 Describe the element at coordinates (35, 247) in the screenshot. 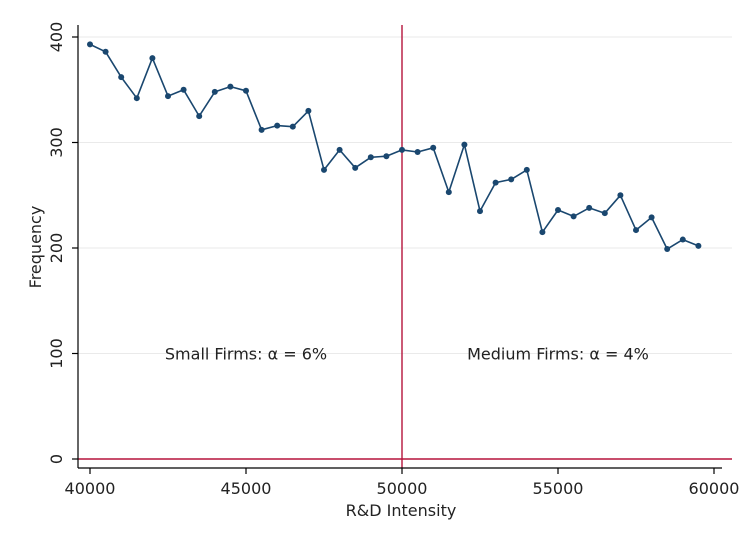

I see `y-axis-title: Frequency` at that location.